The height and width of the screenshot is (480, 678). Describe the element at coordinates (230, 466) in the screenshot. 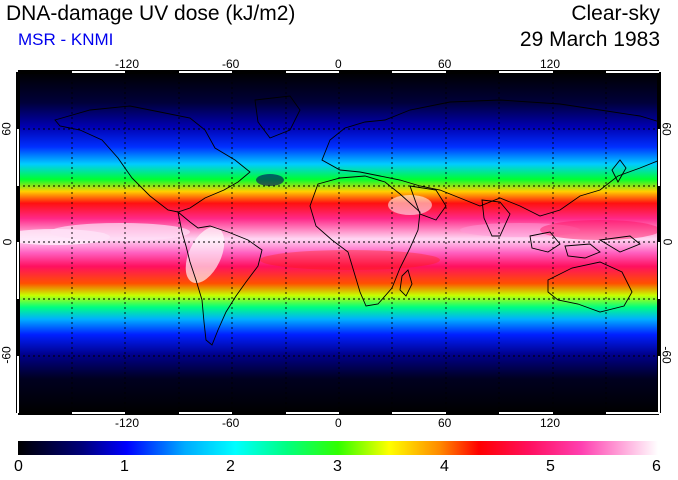

I see `colorbar-label: 2` at that location.